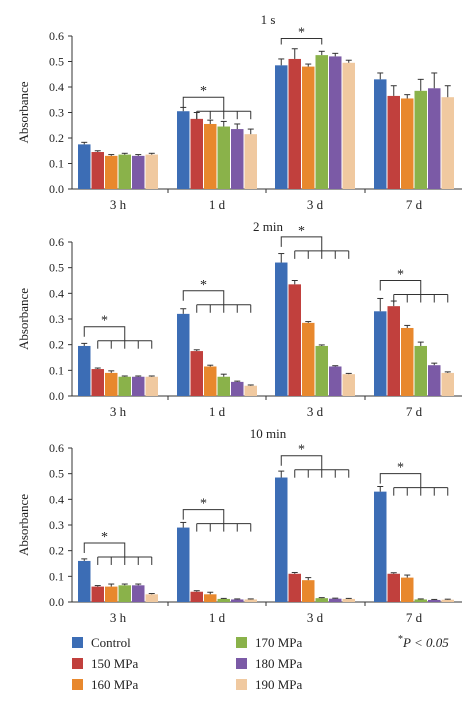  I want to click on chart-title: 1 s, so click(268, 19).